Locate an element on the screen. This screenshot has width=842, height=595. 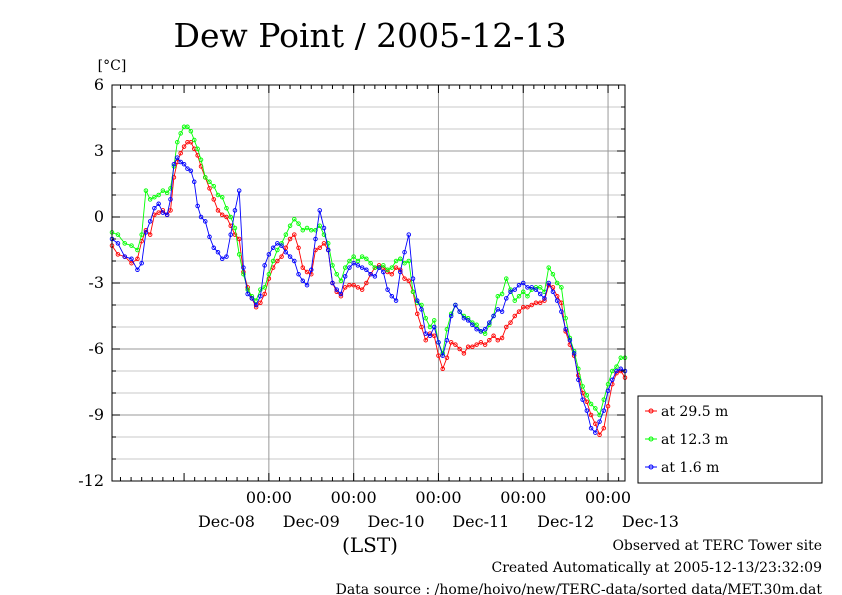
legend-swatch-marker is located at coordinates (651, 411).